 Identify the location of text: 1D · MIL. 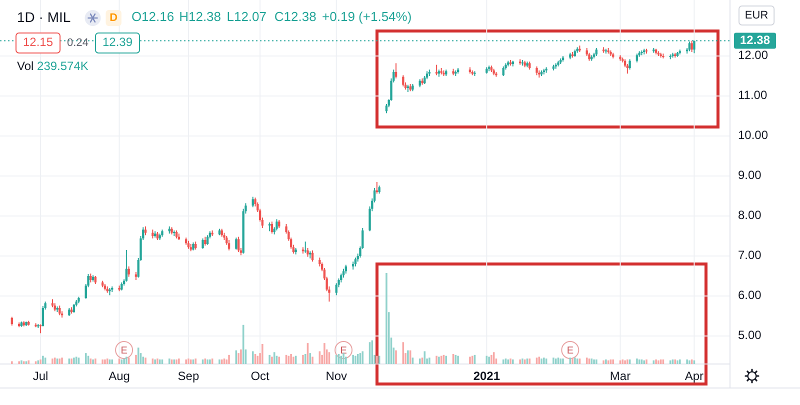
(44, 16).